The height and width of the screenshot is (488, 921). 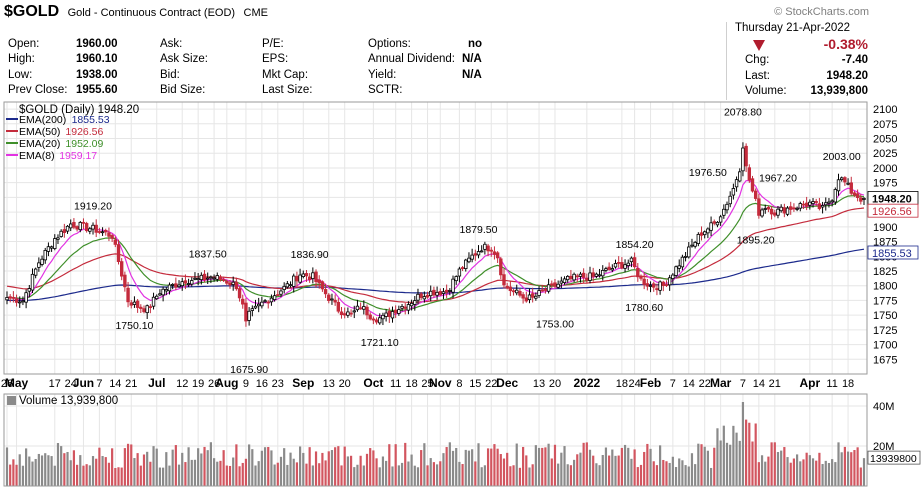 I want to click on last-value-text: 1855.53, so click(x=892, y=254).